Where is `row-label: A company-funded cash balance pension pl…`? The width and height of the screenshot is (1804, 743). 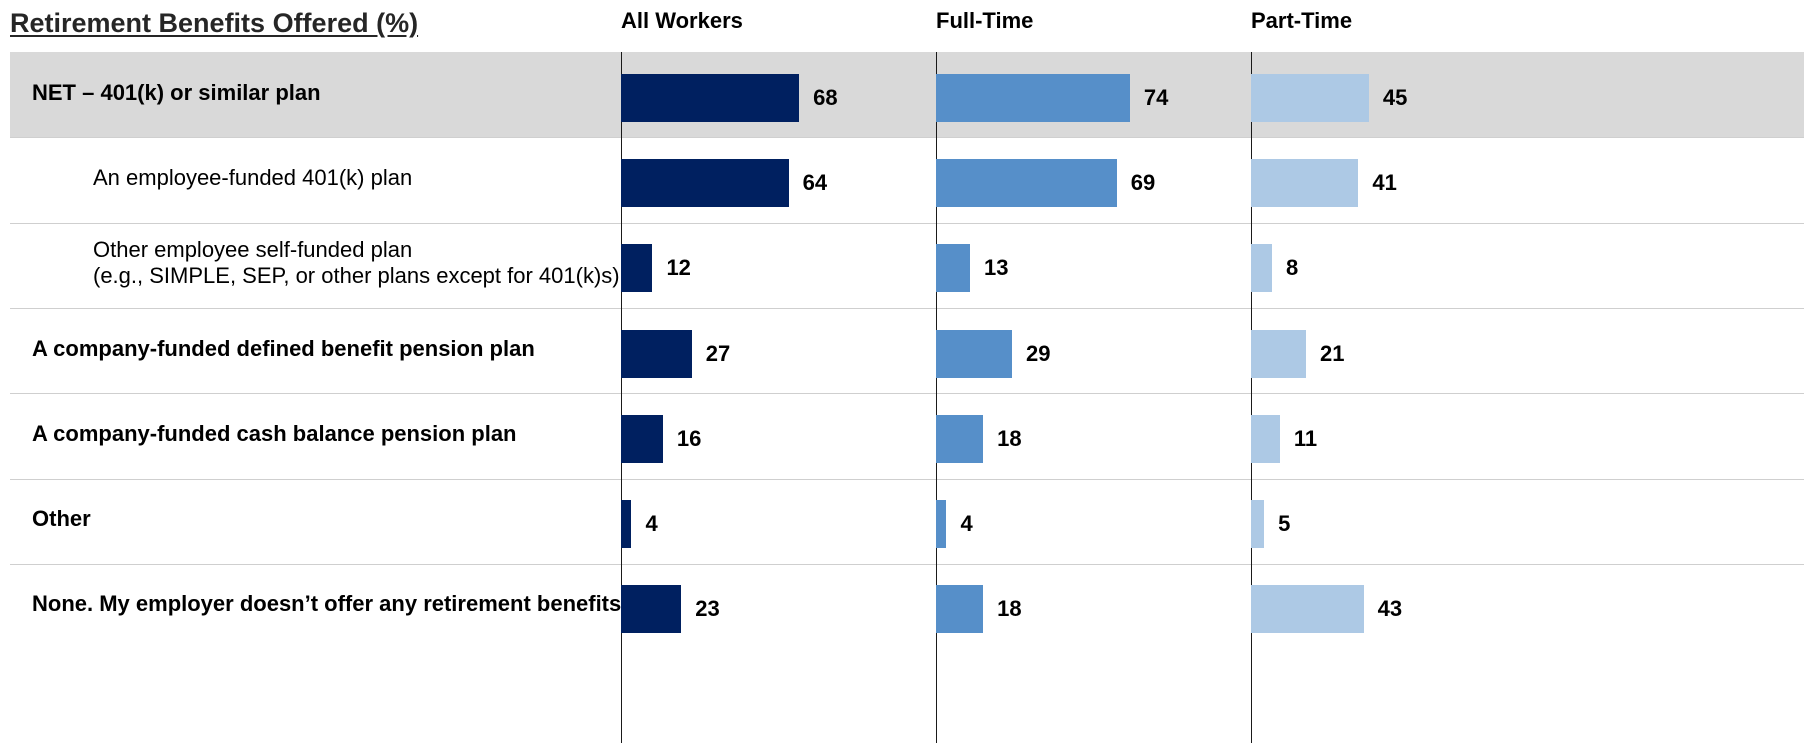
row-label: A company-funded cash balance pension pl… is located at coordinates (274, 434).